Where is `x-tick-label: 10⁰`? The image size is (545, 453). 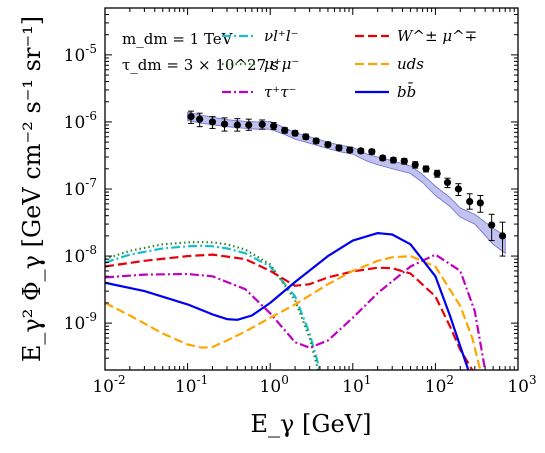
x-tick-label: 10⁰ is located at coordinates (274, 385).